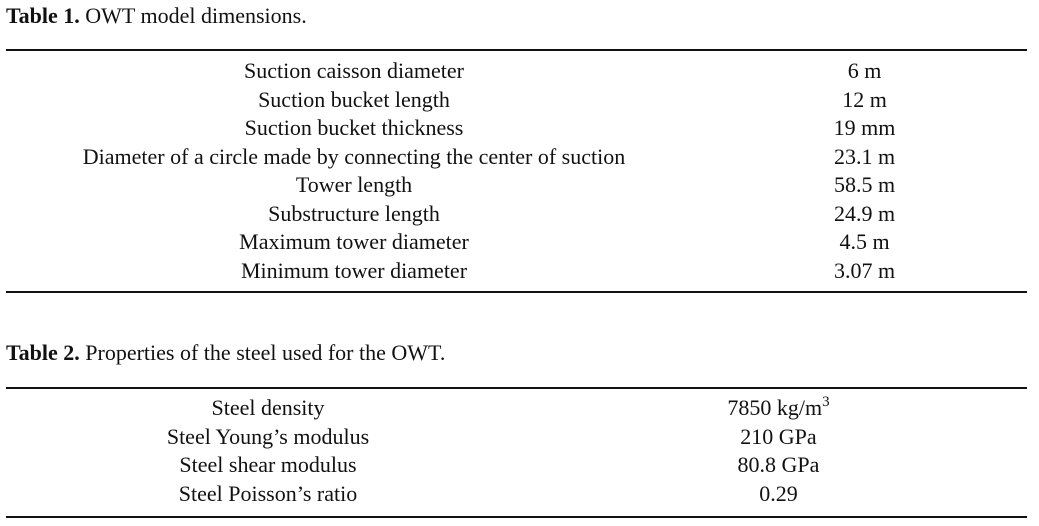  I want to click on table2-top-rule, so click(516, 388).